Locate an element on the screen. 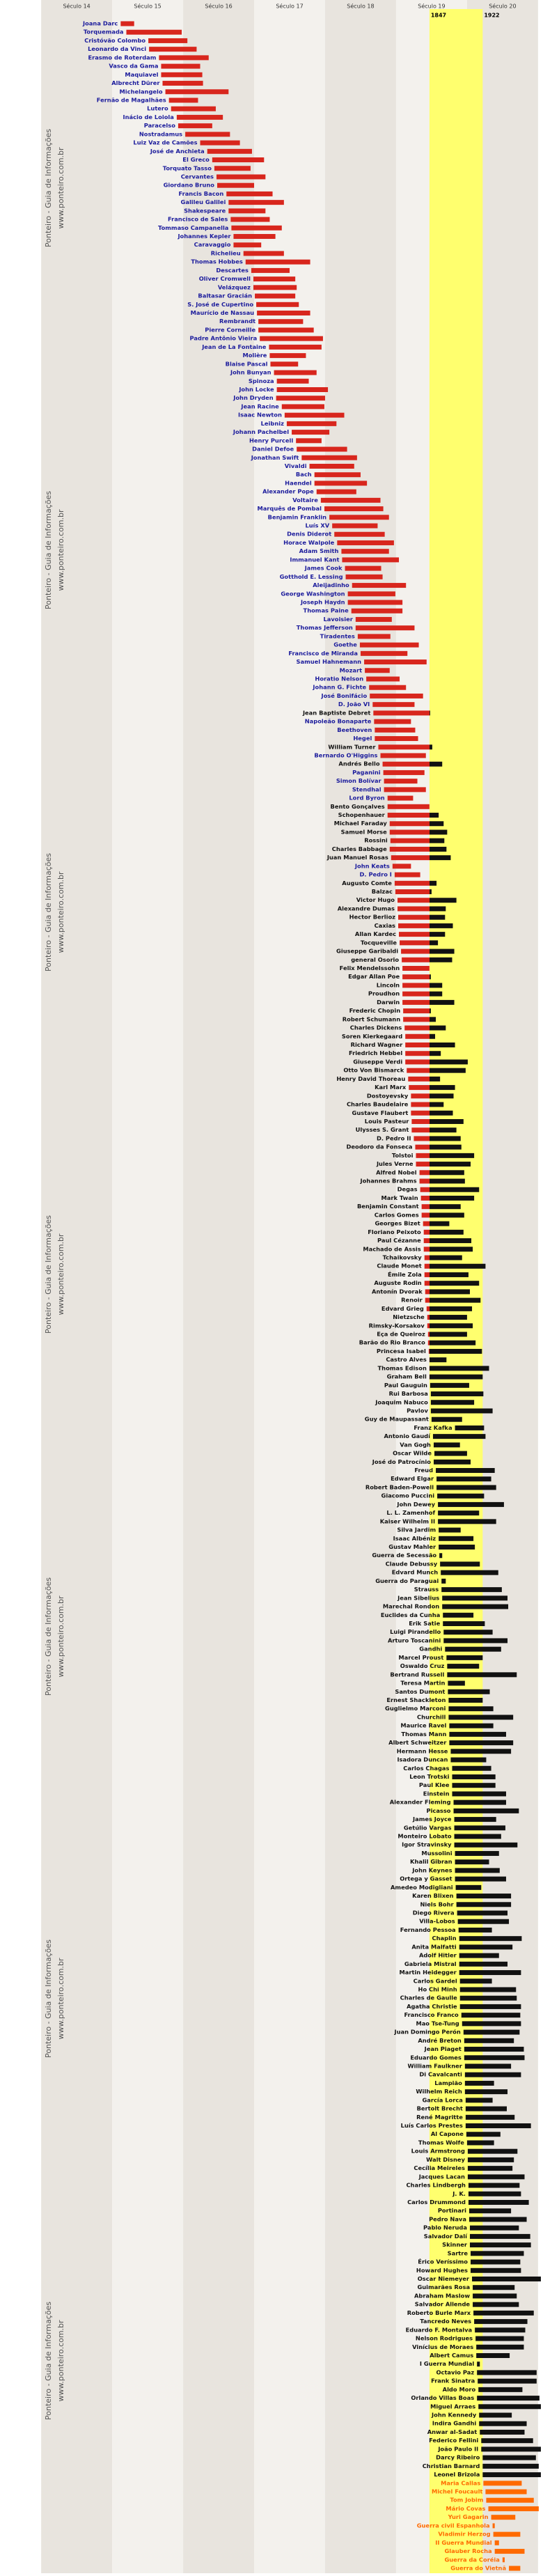 The width and height of the screenshot is (543, 2576). person-name: José de Anchieta is located at coordinates (177, 152).